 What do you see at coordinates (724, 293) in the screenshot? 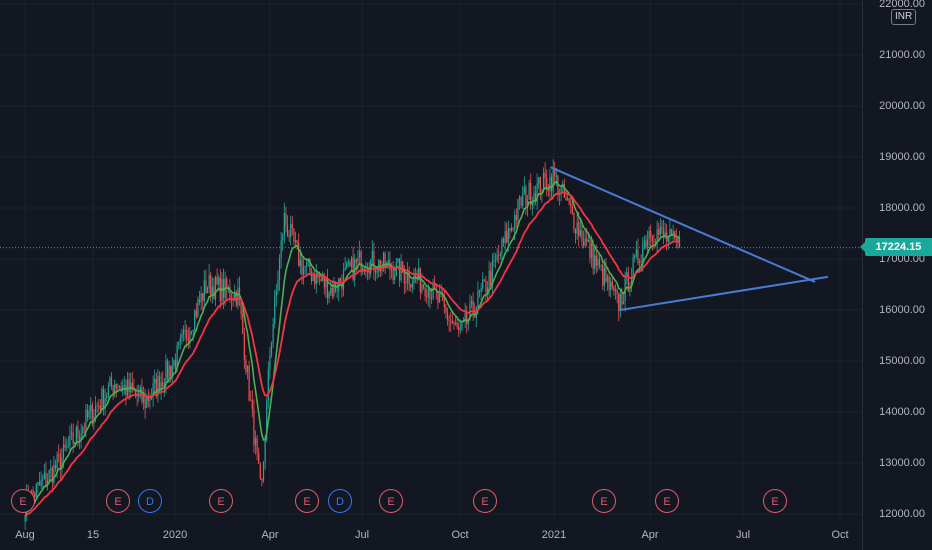
I see `trendline` at bounding box center [724, 293].